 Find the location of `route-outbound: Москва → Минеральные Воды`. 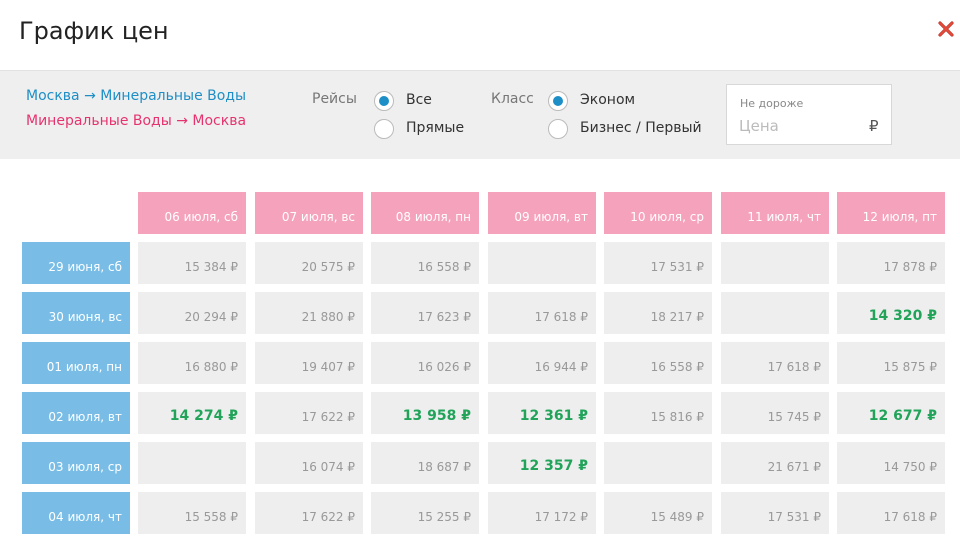

route-outbound: Москва → Минеральные Воды is located at coordinates (136, 96).